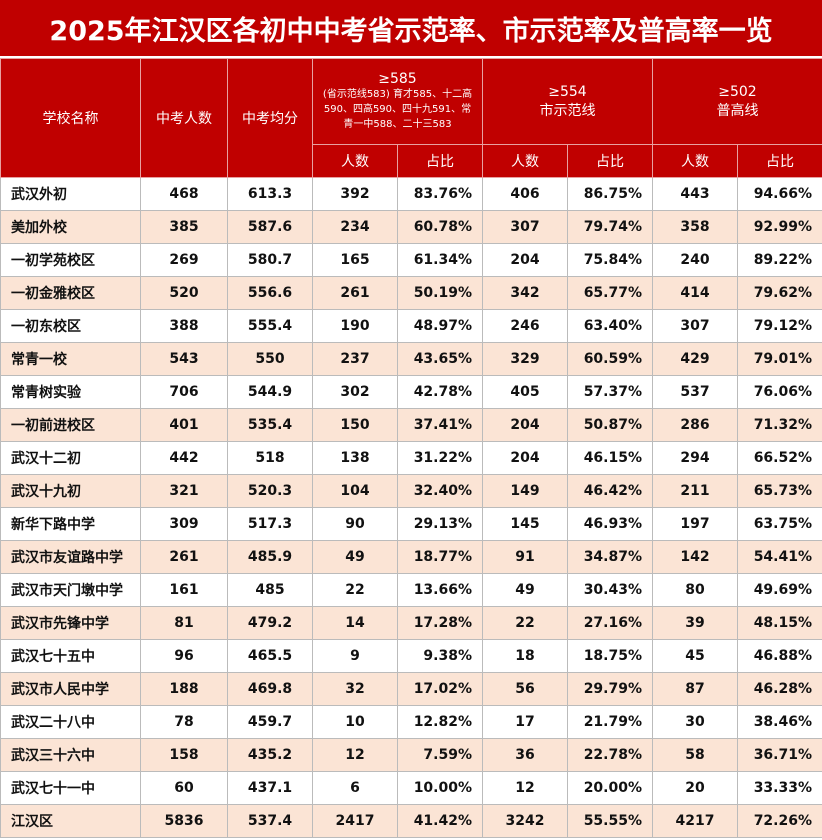 This screenshot has width=822, height=840. Describe the element at coordinates (184, 326) in the screenshot. I see `cell: 388` at that location.